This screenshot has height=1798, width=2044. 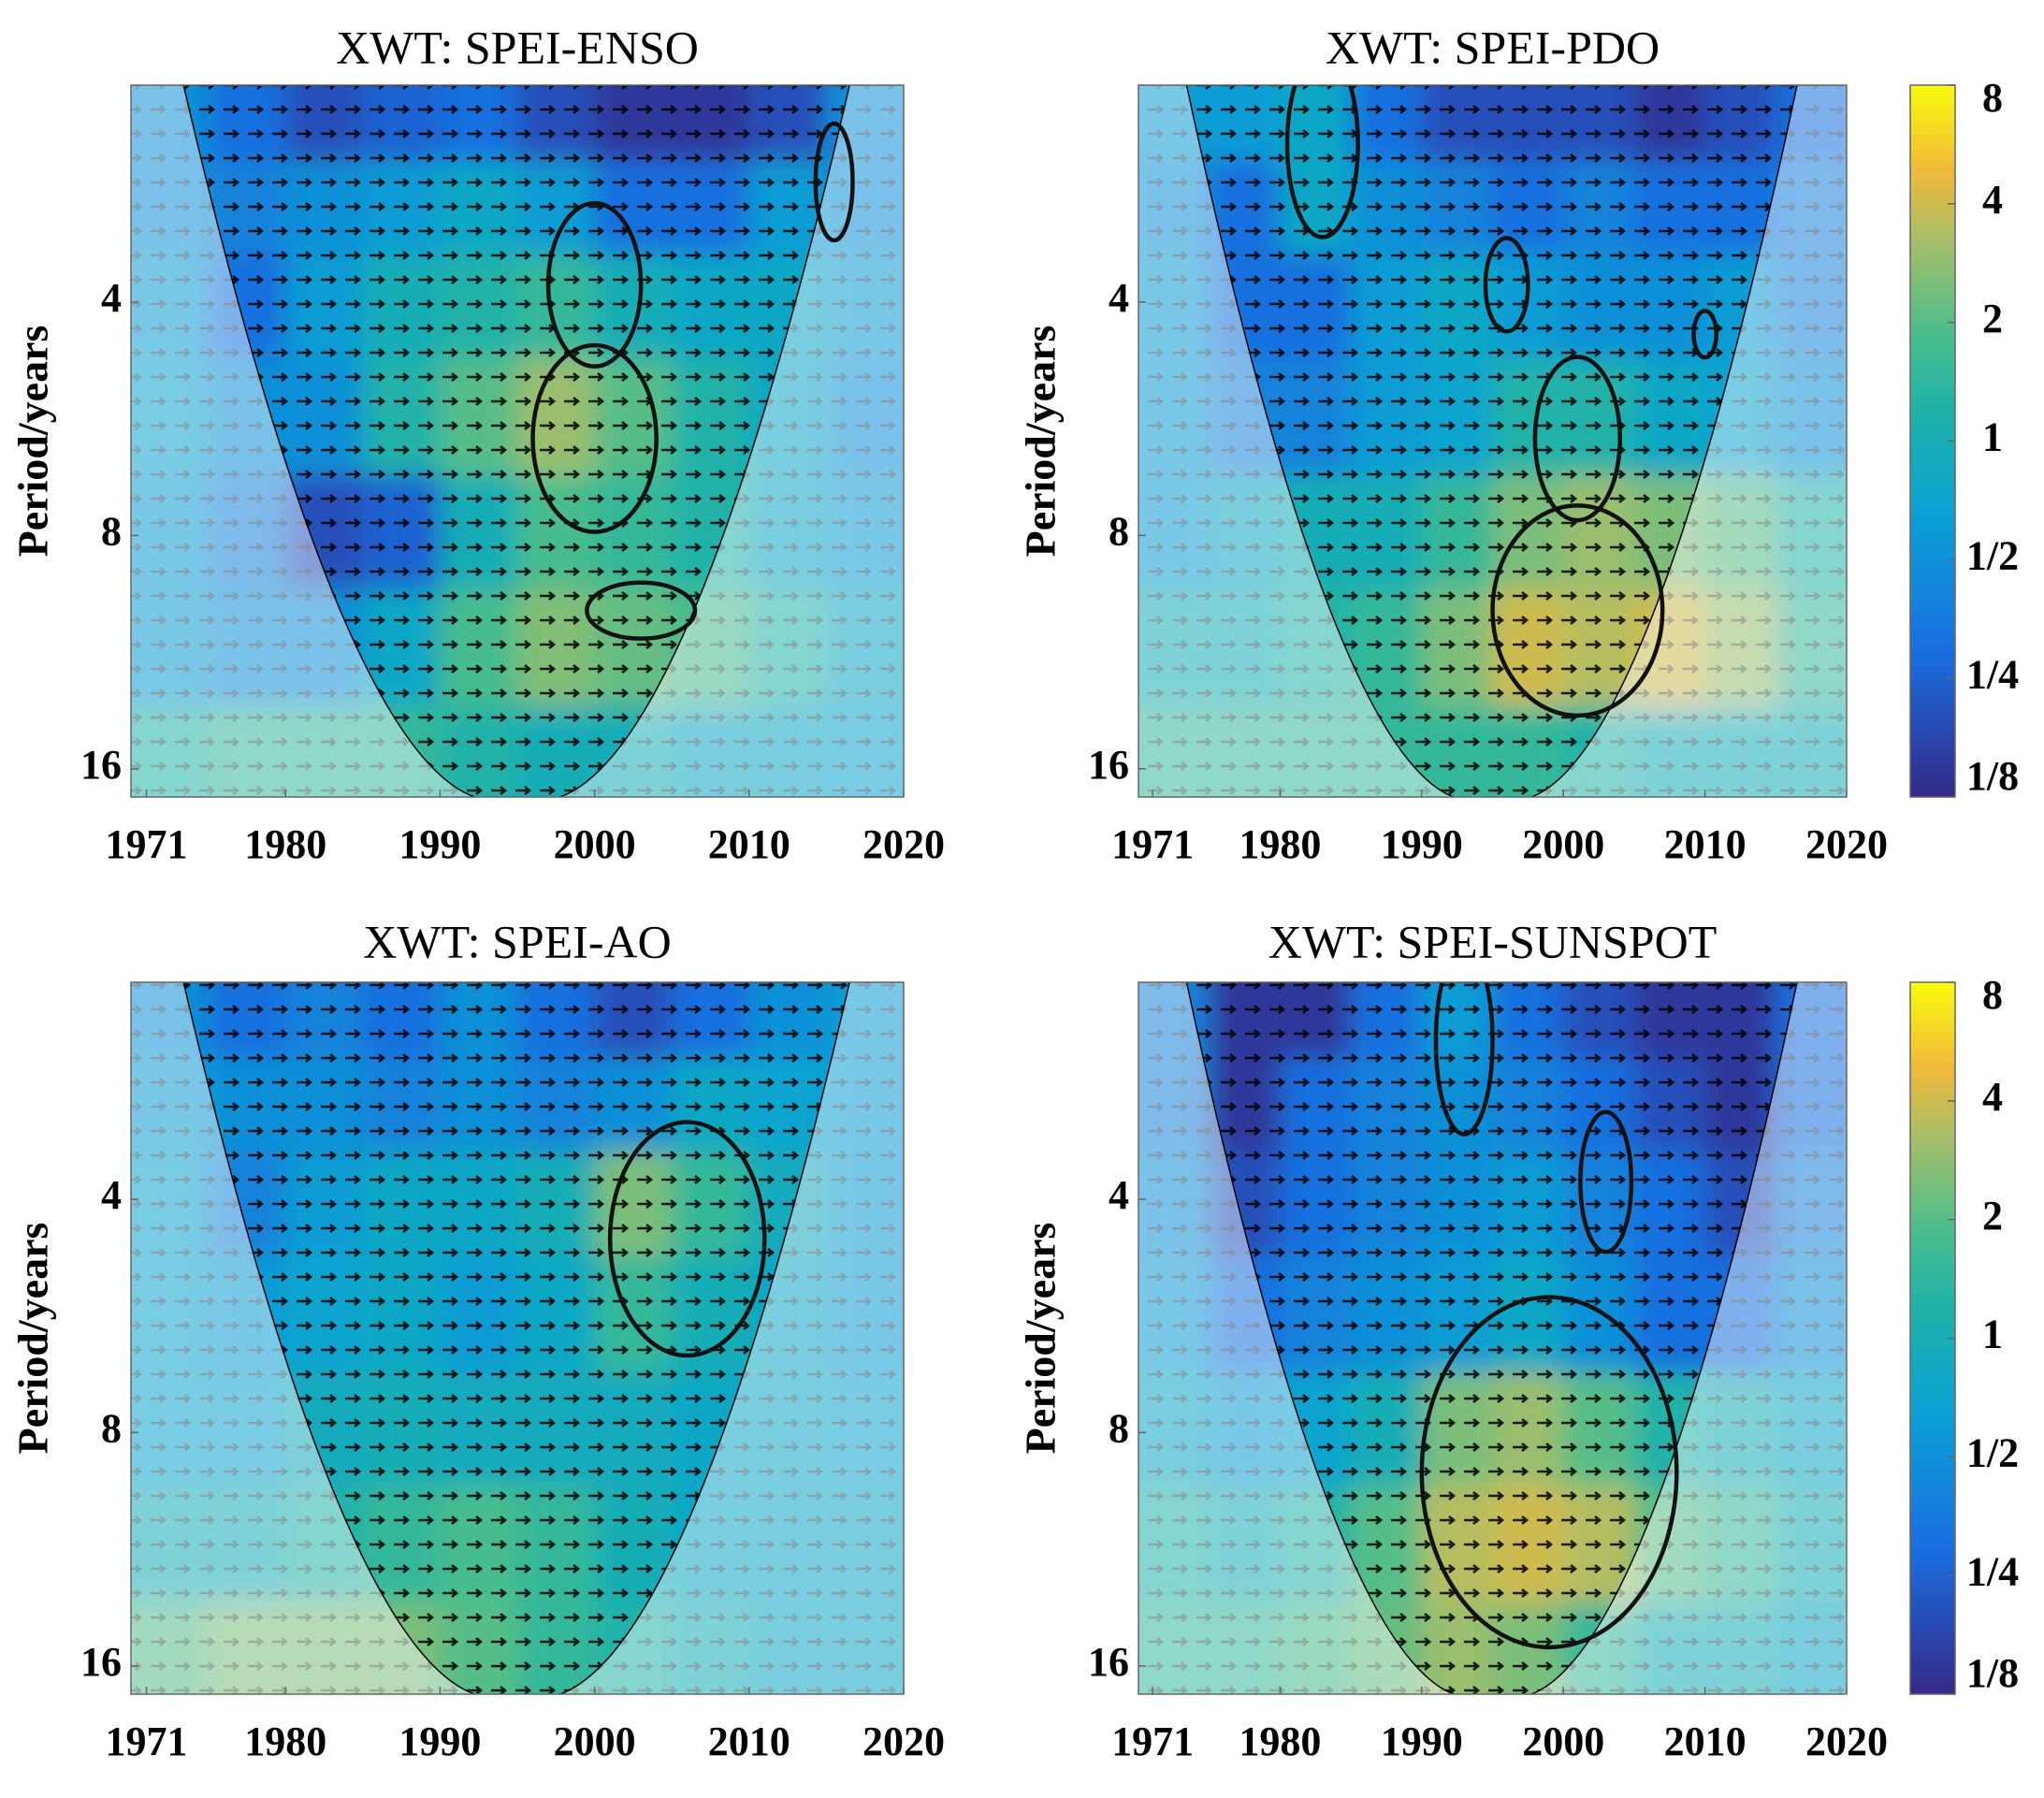 What do you see at coordinates (1493, 941) in the screenshot?
I see `panel-title: XWT: SPEI-SUNSPOT` at bounding box center [1493, 941].